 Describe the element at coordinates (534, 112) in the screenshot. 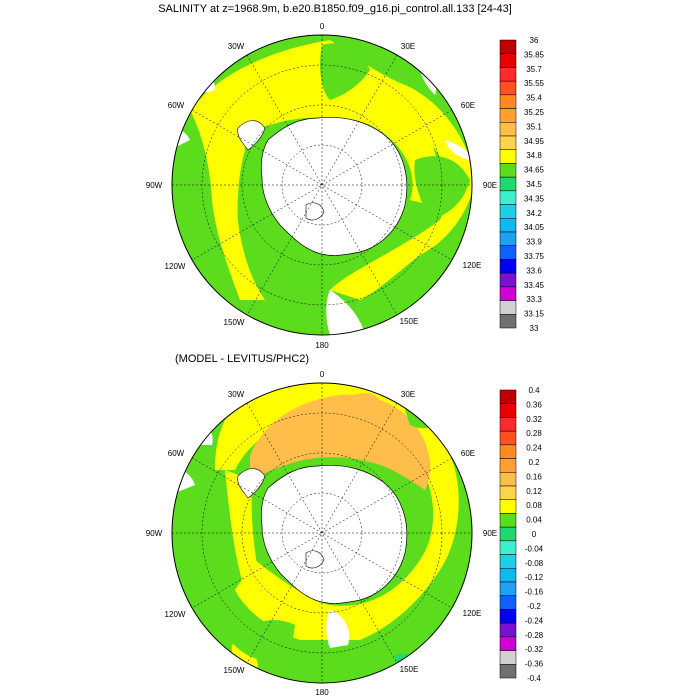

I see `colorbar-label: 35.25` at that location.